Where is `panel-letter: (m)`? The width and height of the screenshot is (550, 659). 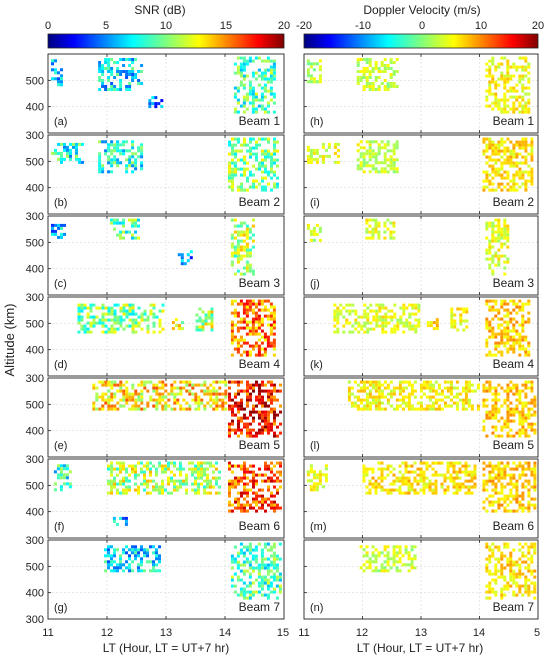 panel-letter: (m) is located at coordinates (318, 527).